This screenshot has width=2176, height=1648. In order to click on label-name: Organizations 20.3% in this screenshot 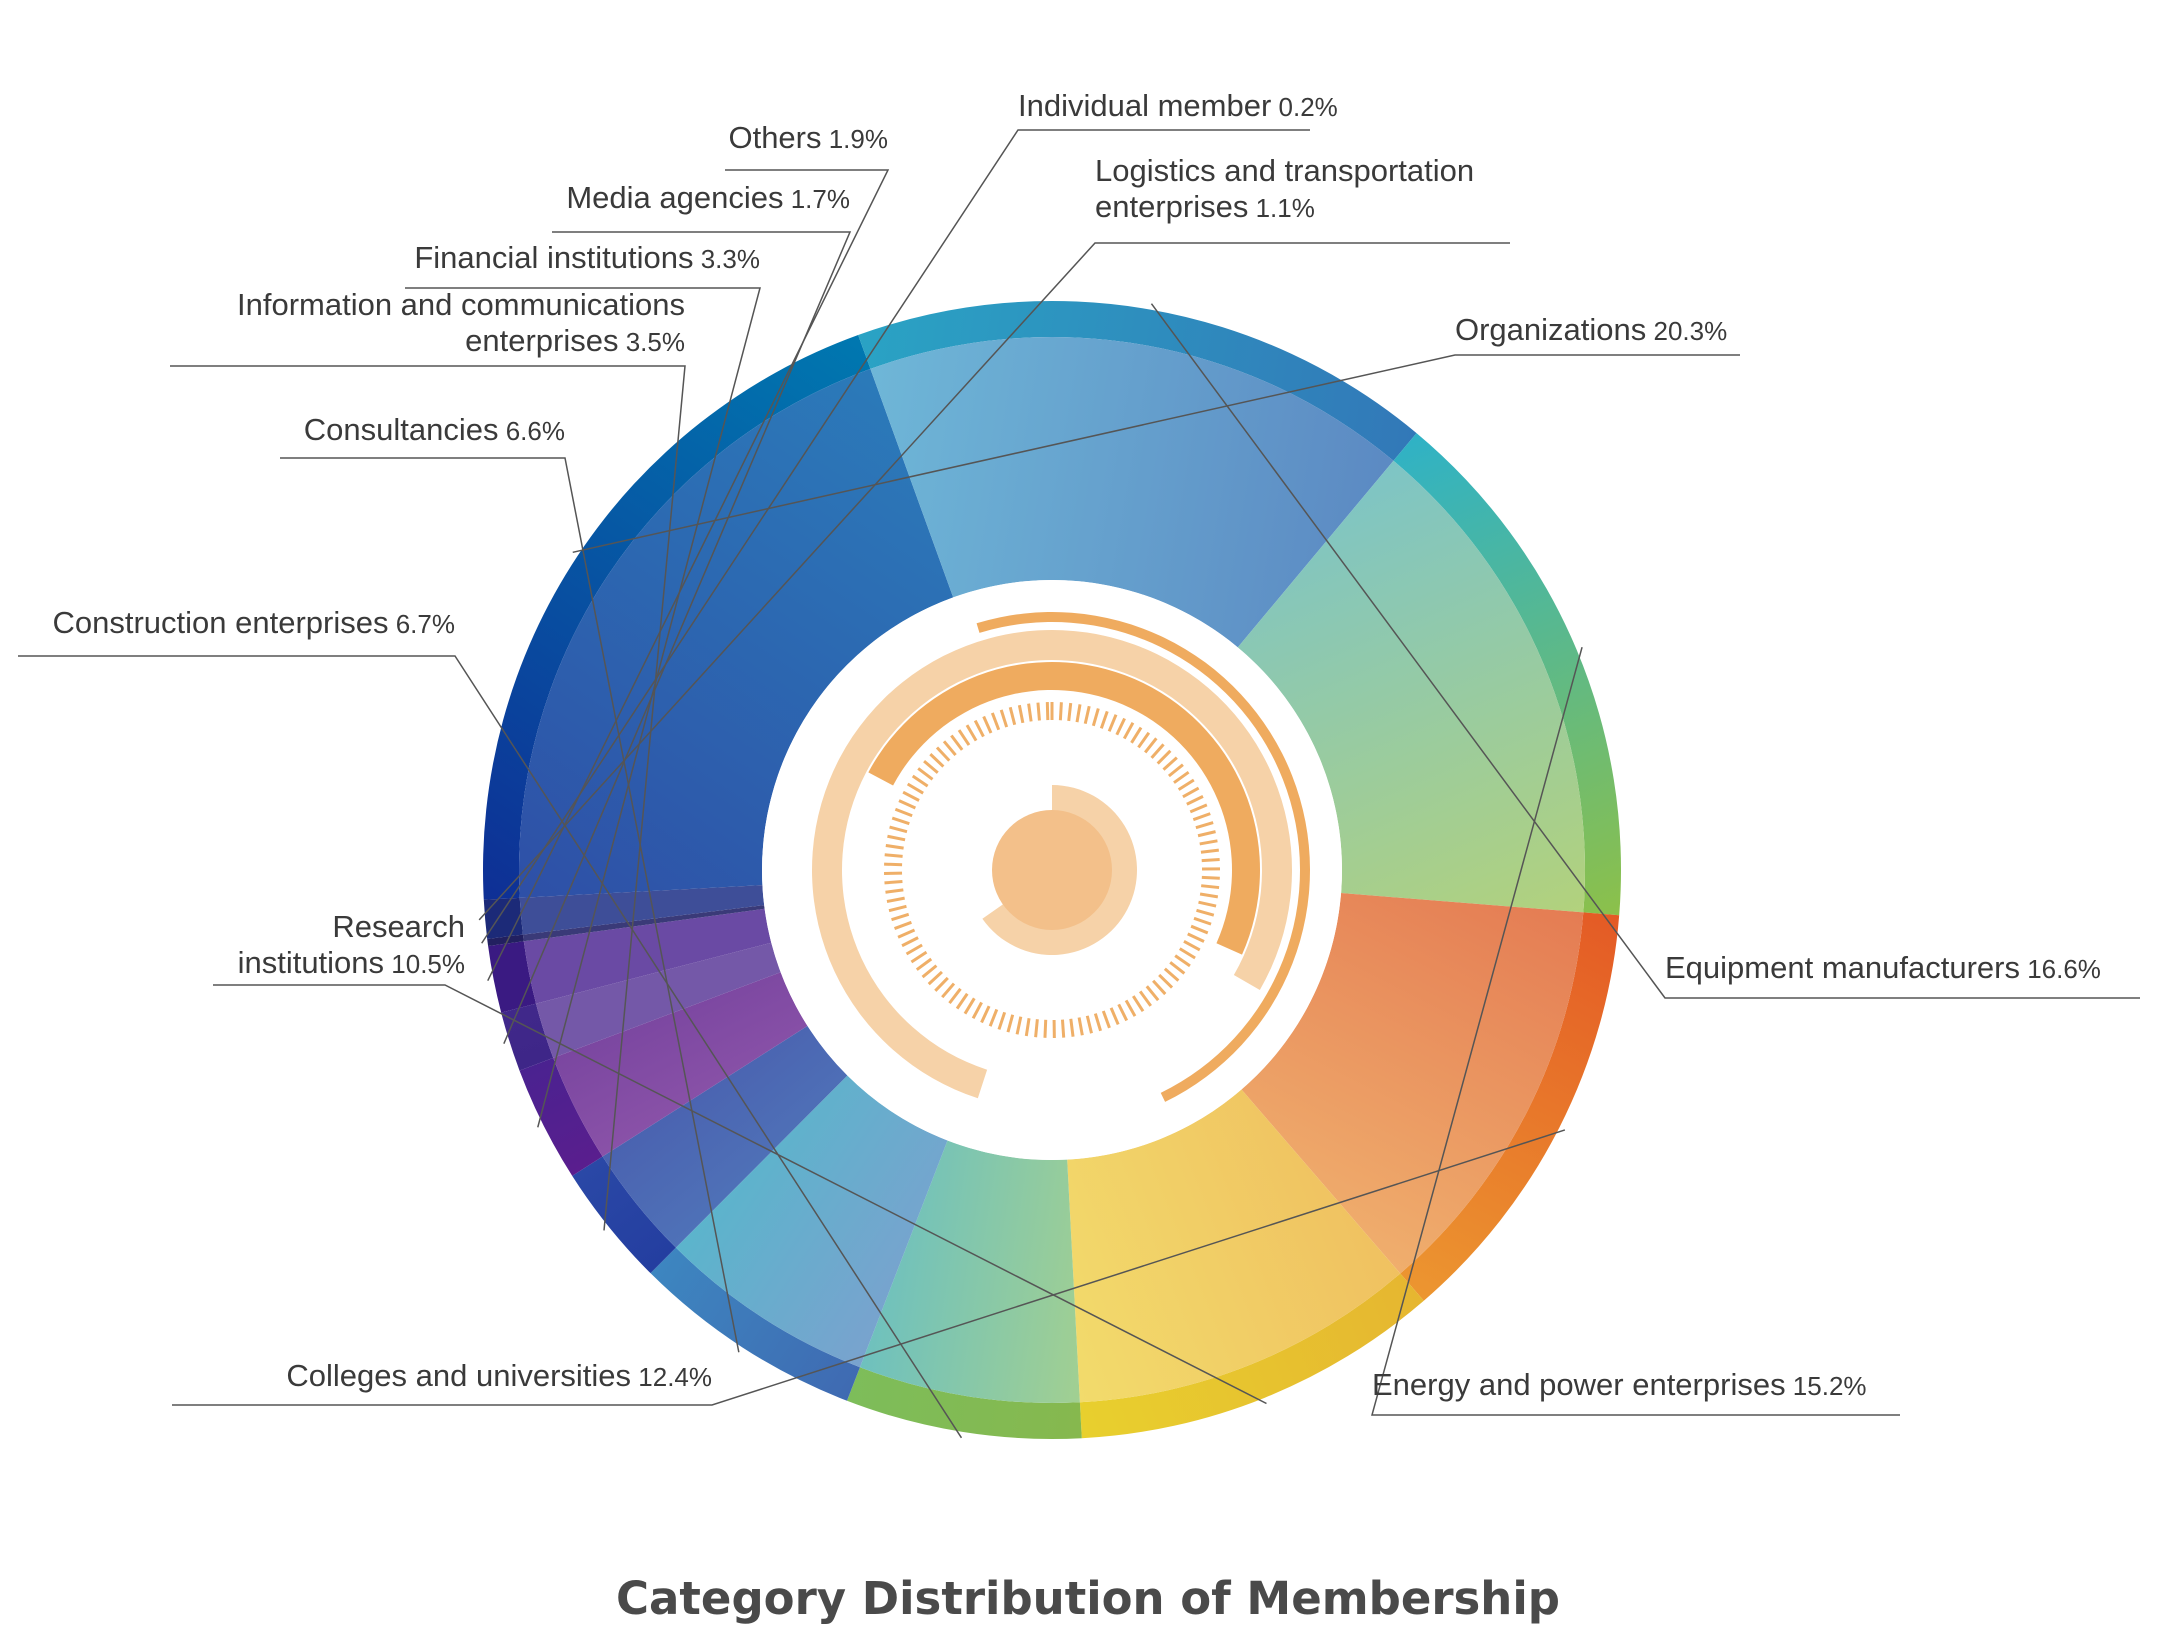, I will do `click(1591, 329)`.